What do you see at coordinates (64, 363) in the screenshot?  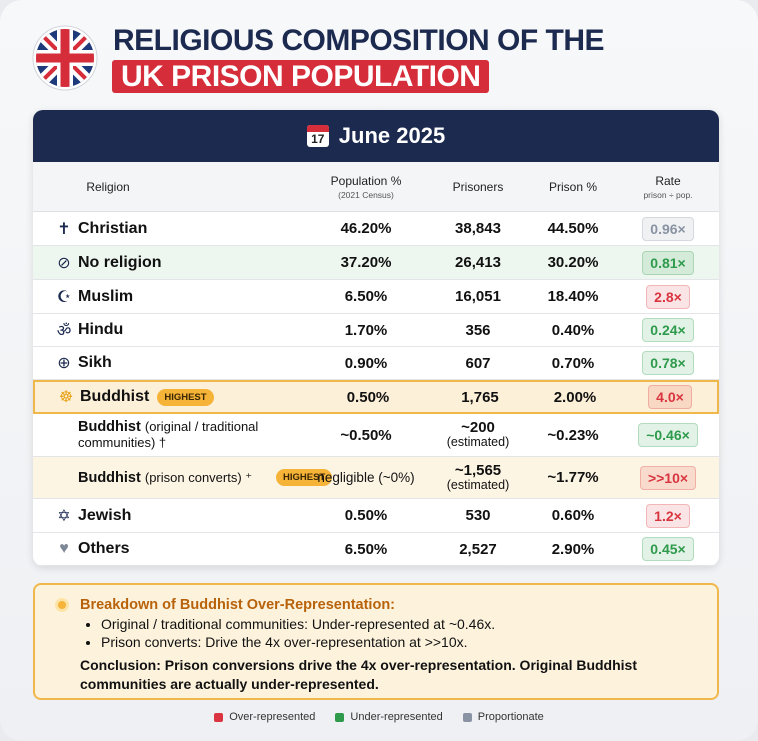 I see `religion-icon: ⊕` at bounding box center [64, 363].